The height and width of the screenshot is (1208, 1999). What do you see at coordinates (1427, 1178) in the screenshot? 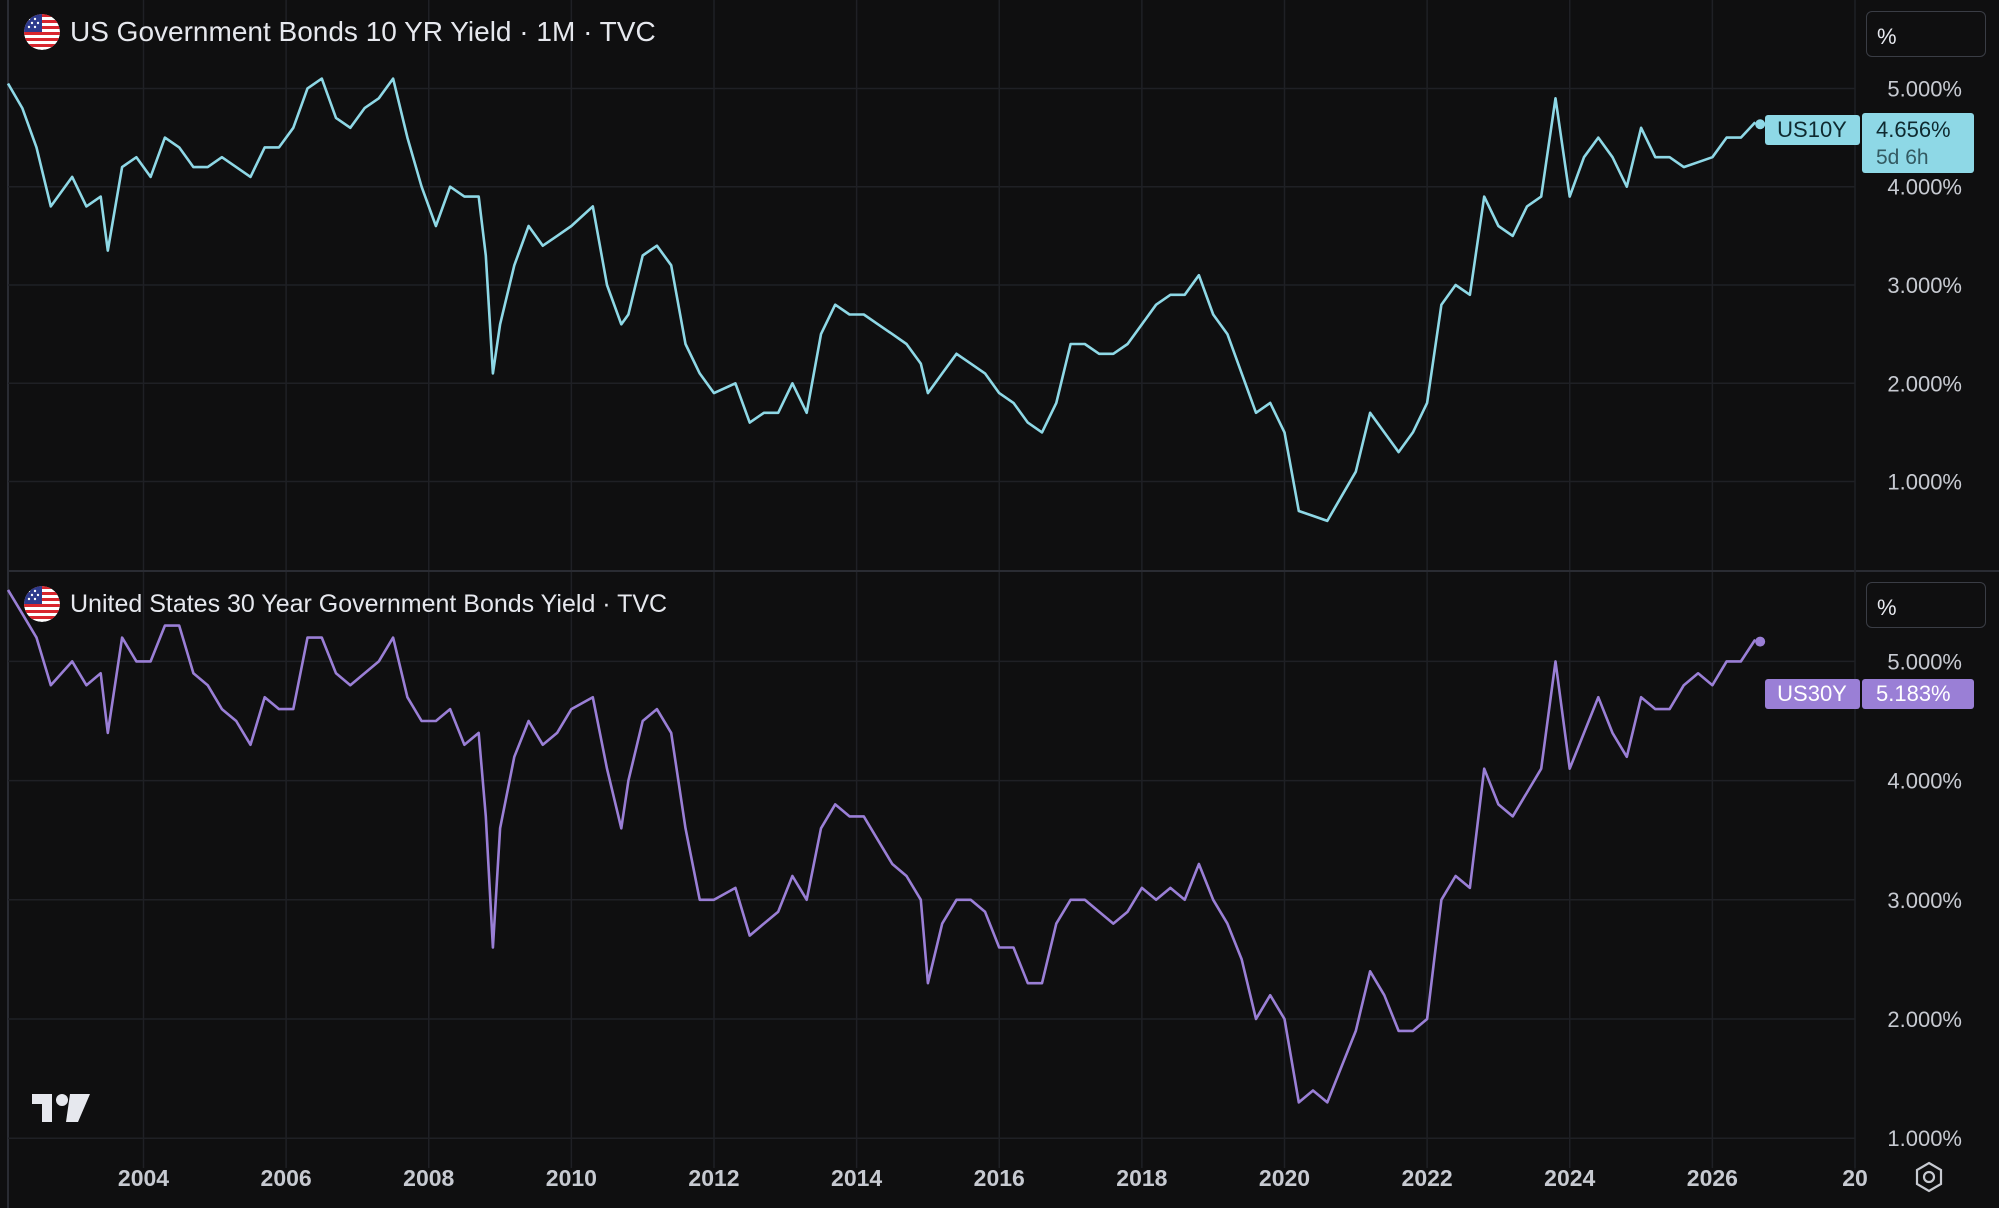
I see `x-tick-label: 2022` at bounding box center [1427, 1178].